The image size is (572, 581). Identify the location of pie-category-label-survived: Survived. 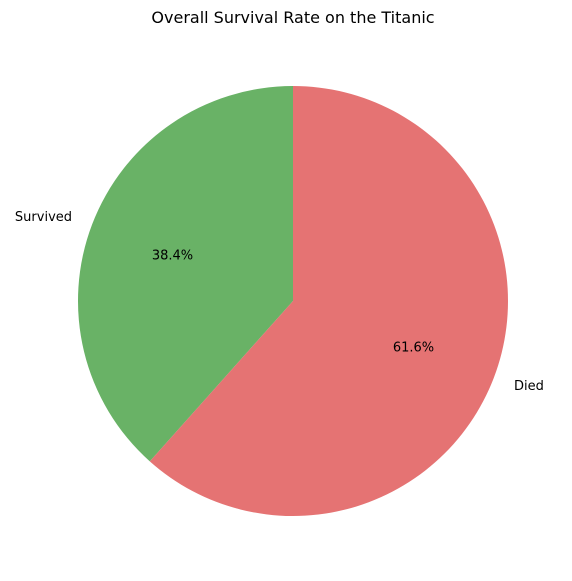
(43, 217).